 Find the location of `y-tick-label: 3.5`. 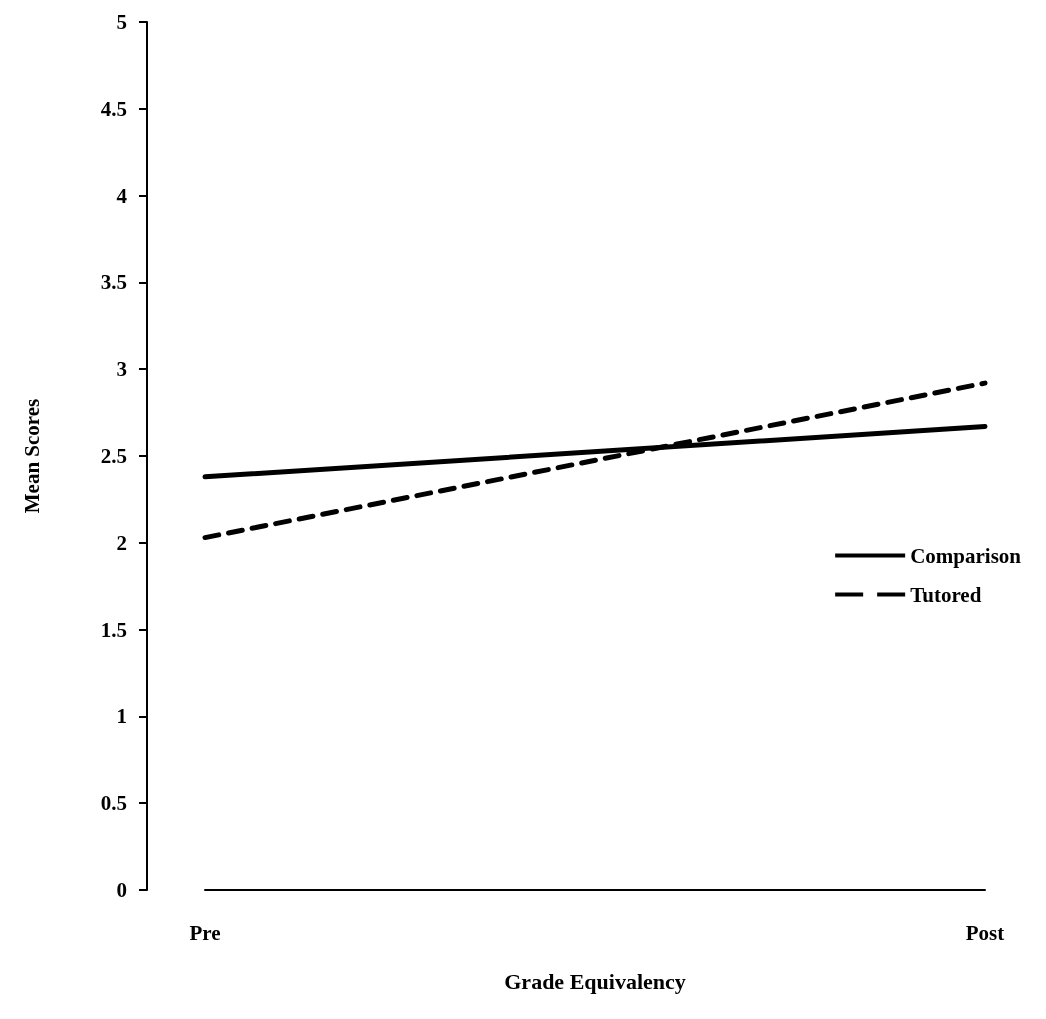

y-tick-label: 3.5 is located at coordinates (113, 282).